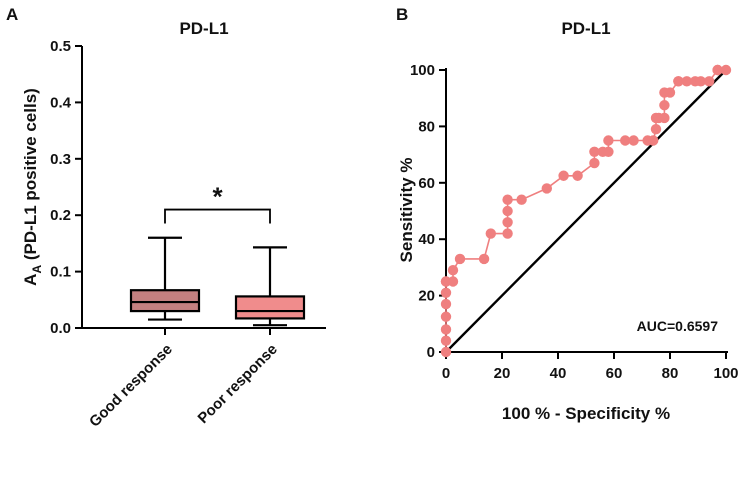 The width and height of the screenshot is (756, 478). Describe the element at coordinates (558, 373) in the screenshot. I see `x-tick-label-b: 40` at that location.